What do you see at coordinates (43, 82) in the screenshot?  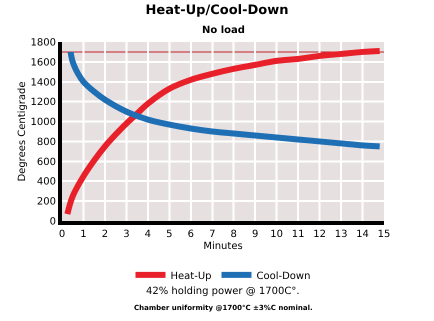 I see `y-tick-label: 1400` at bounding box center [43, 82].